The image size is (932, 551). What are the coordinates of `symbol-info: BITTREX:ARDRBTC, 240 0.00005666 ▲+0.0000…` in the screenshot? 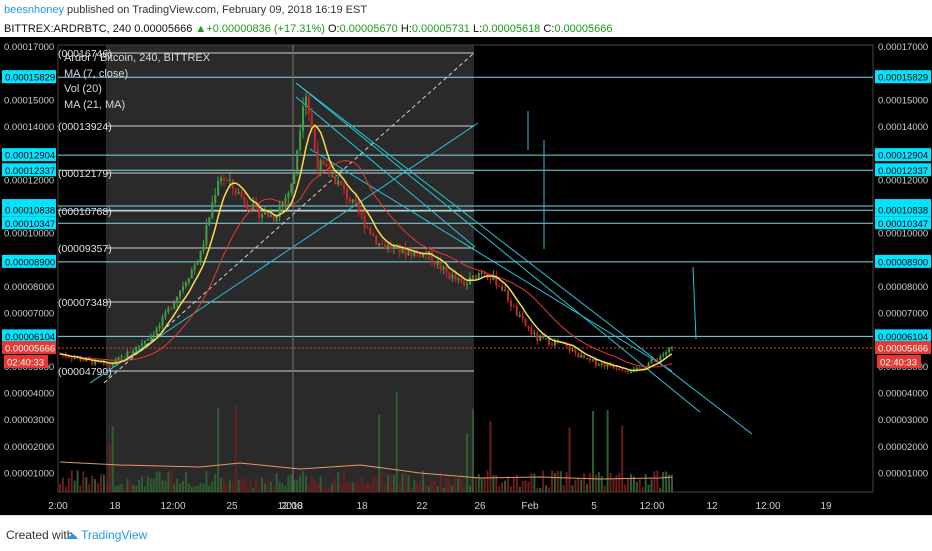 It's located at (308, 29).